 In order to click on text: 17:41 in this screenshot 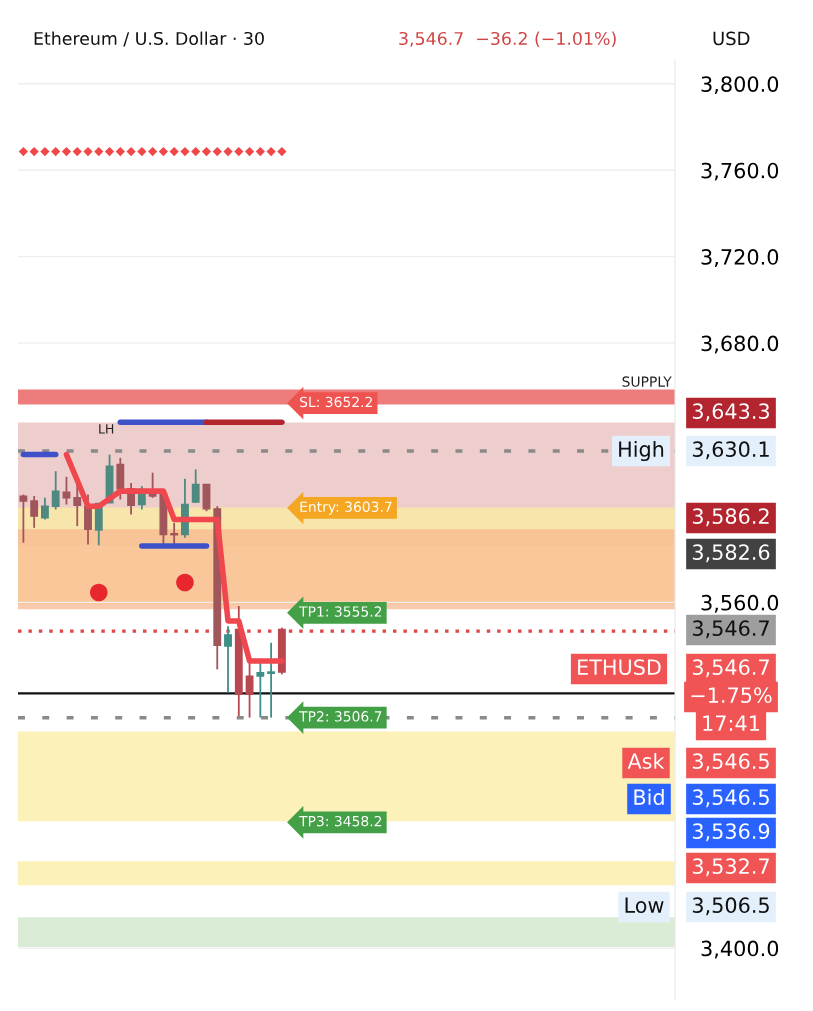, I will do `click(731, 723)`.